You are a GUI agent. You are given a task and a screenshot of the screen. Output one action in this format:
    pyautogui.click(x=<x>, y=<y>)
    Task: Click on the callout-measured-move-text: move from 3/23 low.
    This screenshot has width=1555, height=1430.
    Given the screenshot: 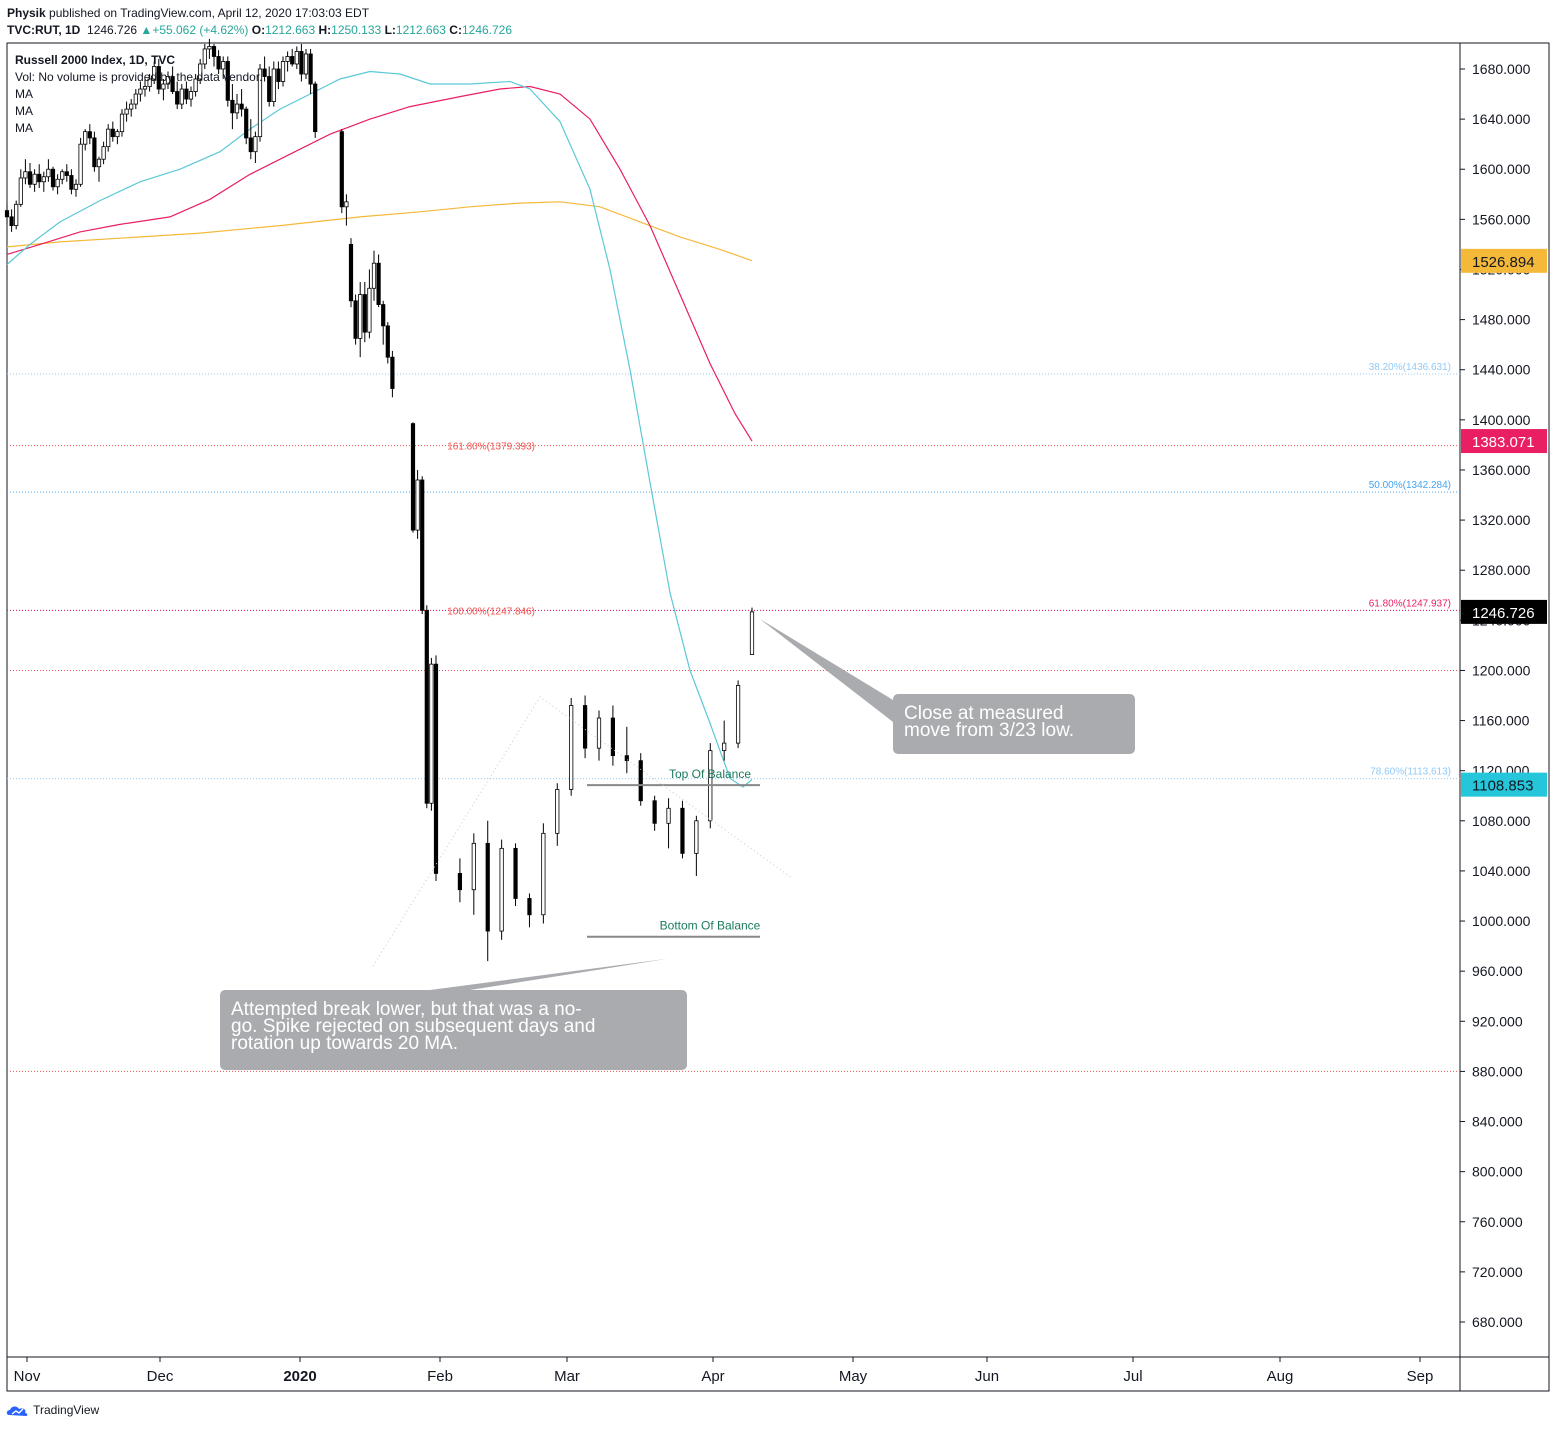 What is the action you would take?
    pyautogui.click(x=989, y=730)
    